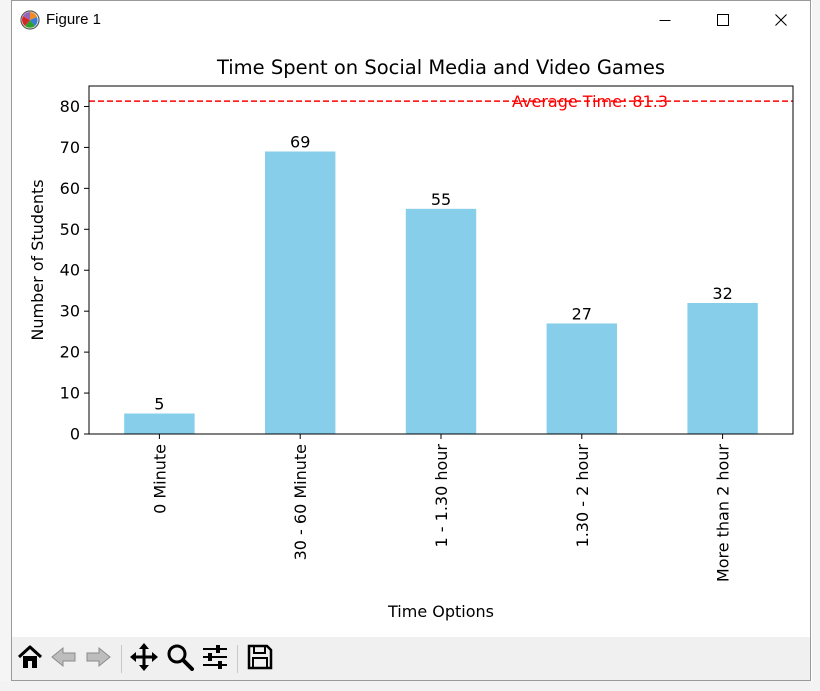 This screenshot has width=820, height=691. I want to click on y-tick-label: 10, so click(70, 393).